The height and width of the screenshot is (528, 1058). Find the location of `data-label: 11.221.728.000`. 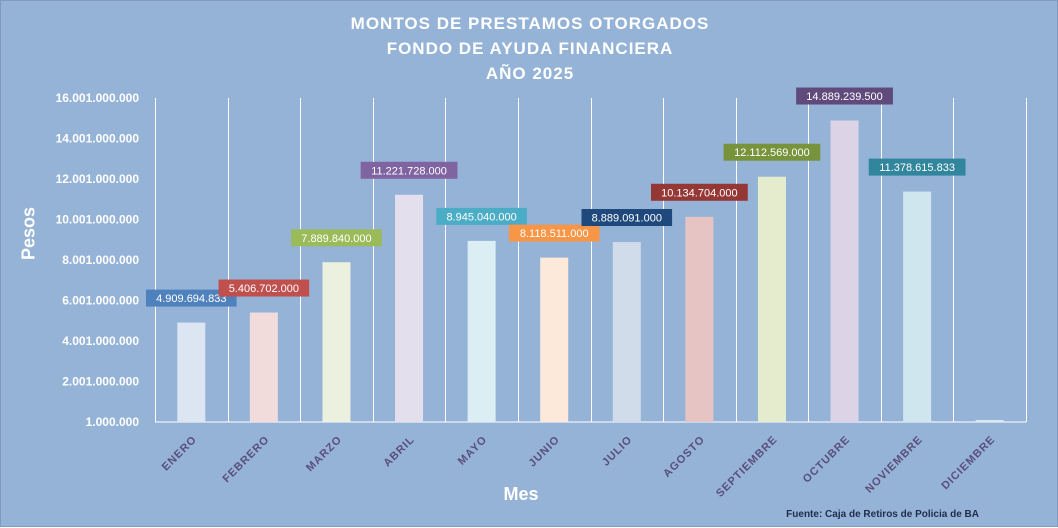

data-label: 11.221.728.000 is located at coordinates (409, 171).